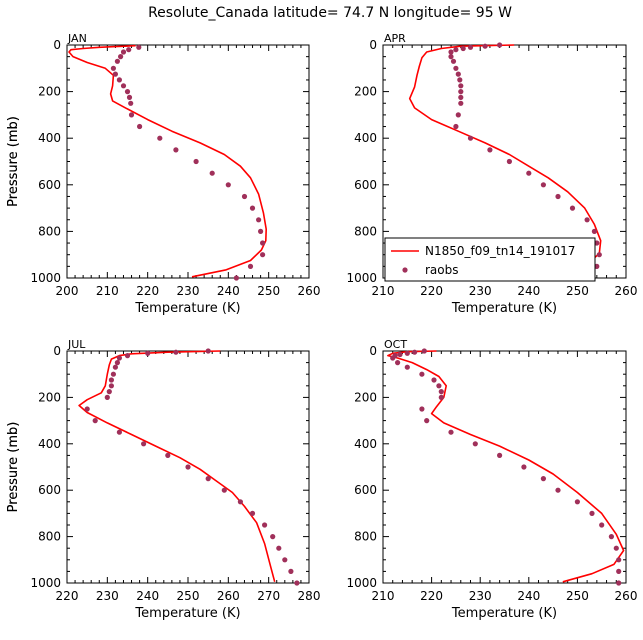 This screenshot has height=640, width=643. Describe the element at coordinates (49, 397) in the screenshot. I see `y-tick-label: 200` at that location.